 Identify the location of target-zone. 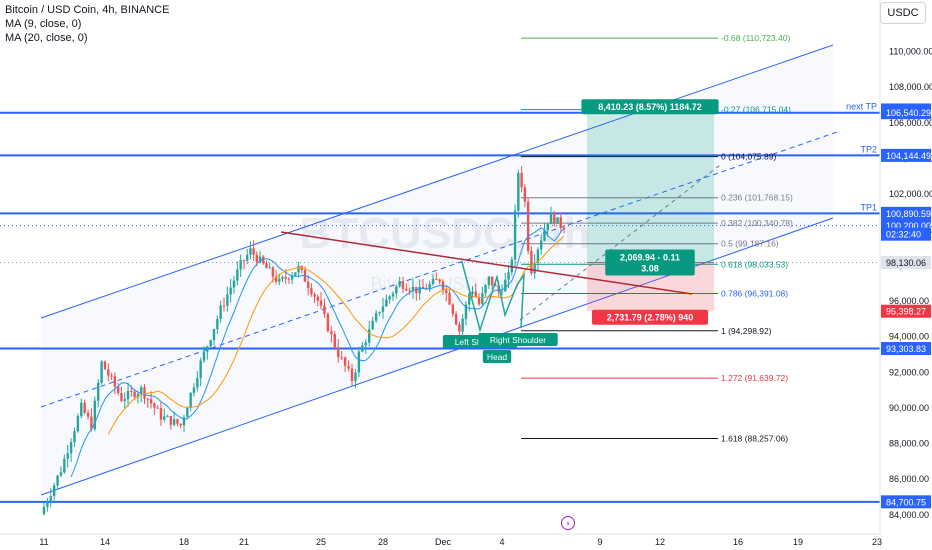
(650, 187).